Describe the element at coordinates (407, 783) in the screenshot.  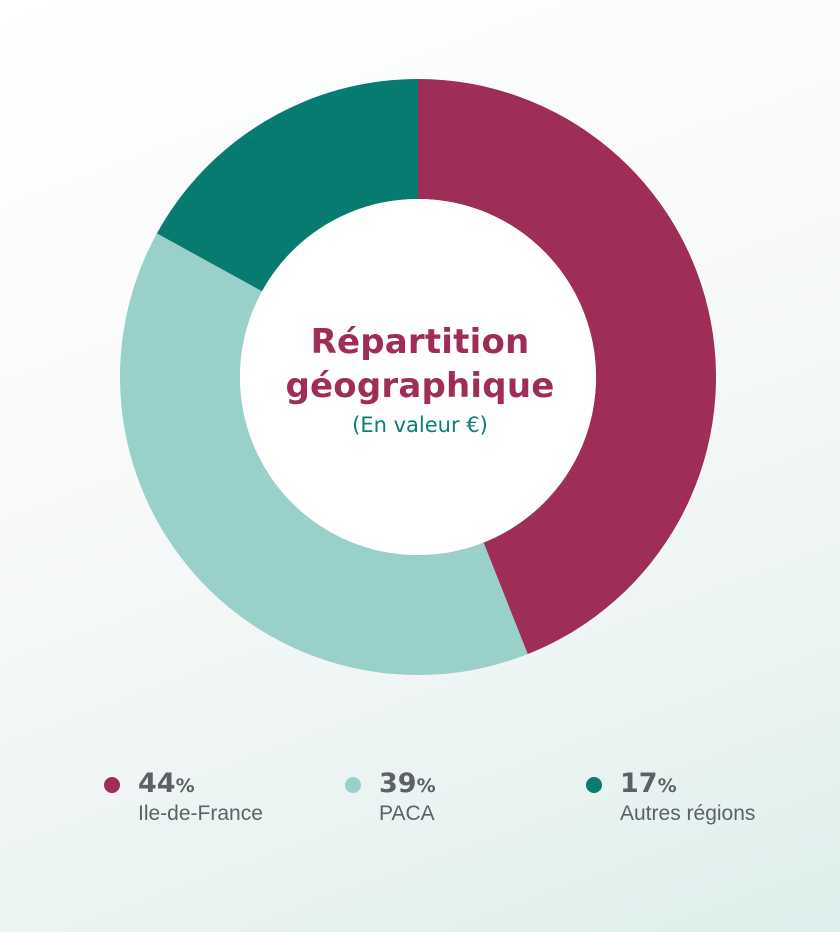
I see `legend-percent-paca: 39%` at that location.